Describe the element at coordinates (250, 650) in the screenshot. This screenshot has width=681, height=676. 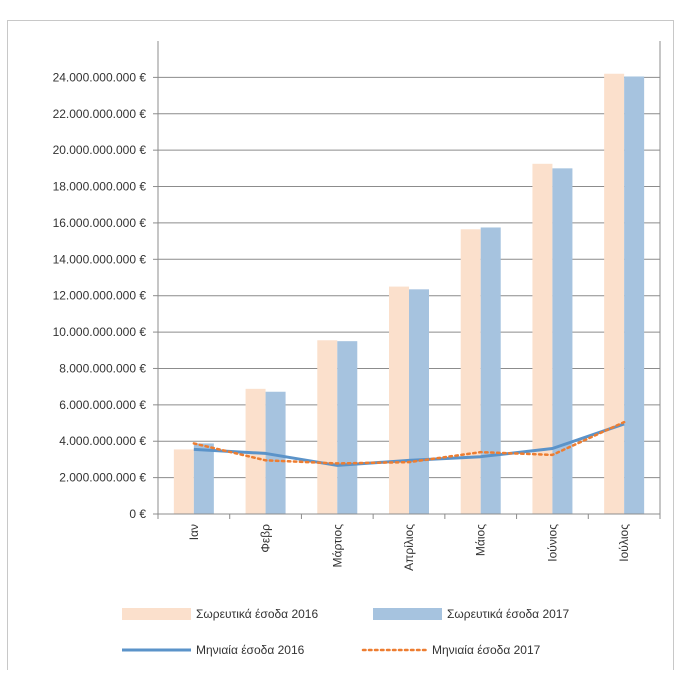
I see `legend-label: Μηνιαία έσοδα 2016` at that location.